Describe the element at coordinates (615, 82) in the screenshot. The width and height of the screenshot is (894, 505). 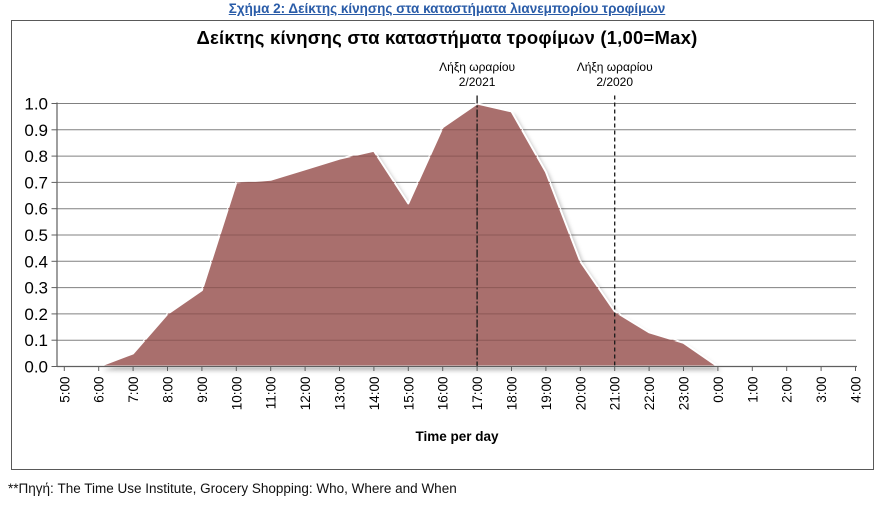
I see `annotation-2020-line2: 2/2020` at that location.